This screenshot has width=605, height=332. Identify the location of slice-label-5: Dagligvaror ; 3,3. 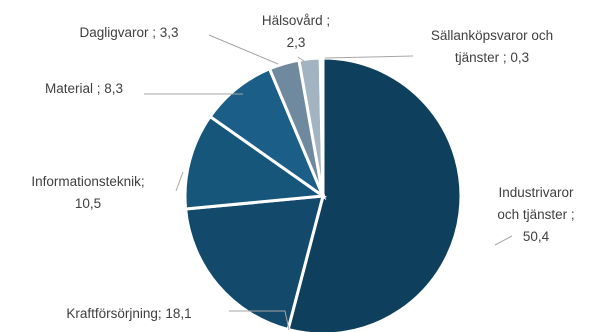
(128, 32).